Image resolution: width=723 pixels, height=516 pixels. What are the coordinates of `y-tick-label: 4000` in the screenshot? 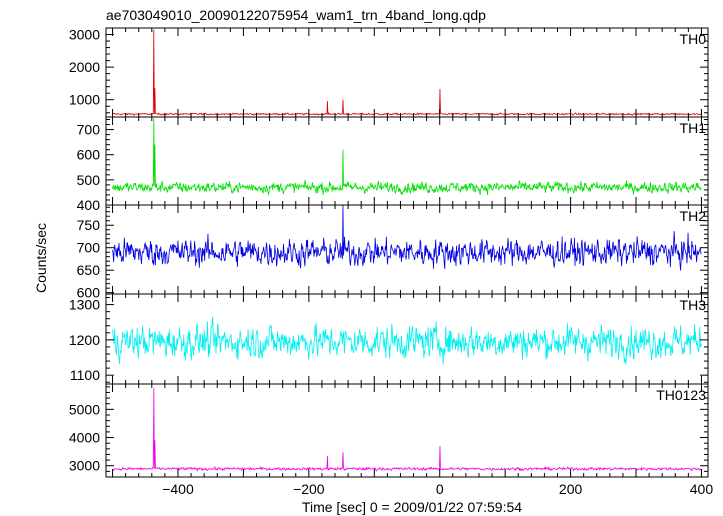 It's located at (84, 438).